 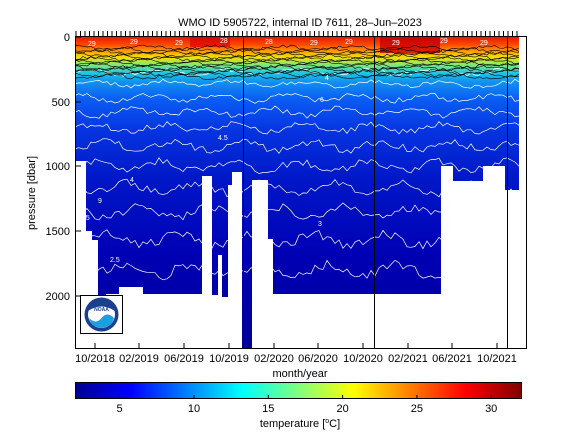 What do you see at coordinates (322, 100) in the screenshot?
I see `contour-label: 6` at bounding box center [322, 100].